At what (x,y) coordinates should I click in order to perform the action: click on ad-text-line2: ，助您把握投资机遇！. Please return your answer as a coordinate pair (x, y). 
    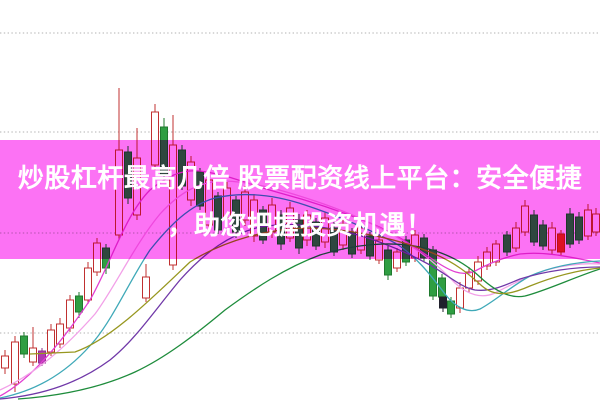
    Looking at the image, I should click on (300, 224).